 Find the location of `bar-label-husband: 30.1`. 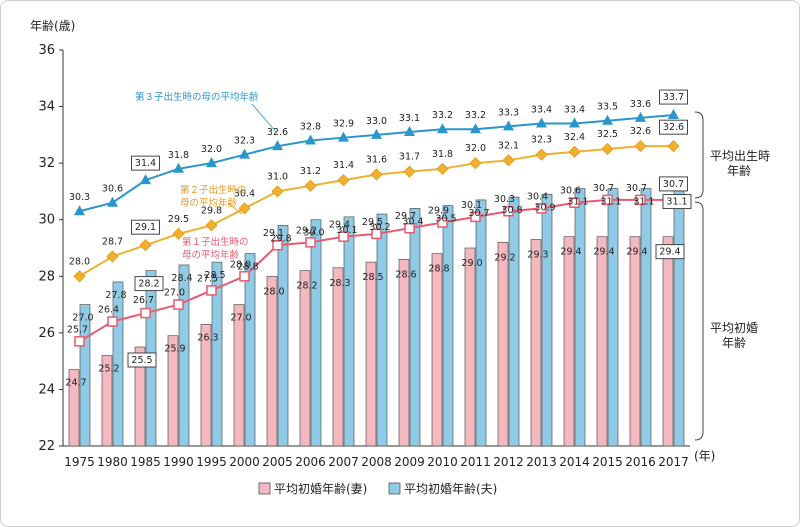

bar-label-husband: 30.1 is located at coordinates (346, 230).